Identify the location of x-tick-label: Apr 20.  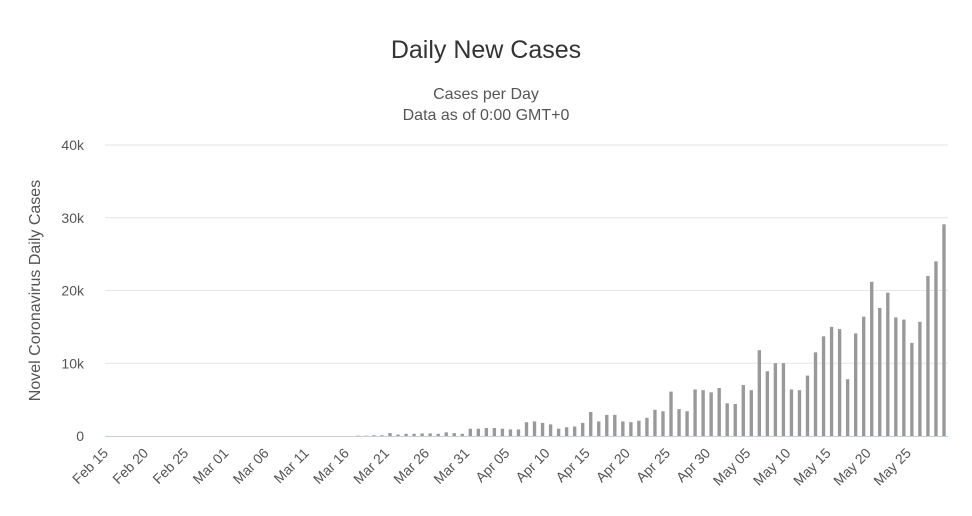
(613, 465).